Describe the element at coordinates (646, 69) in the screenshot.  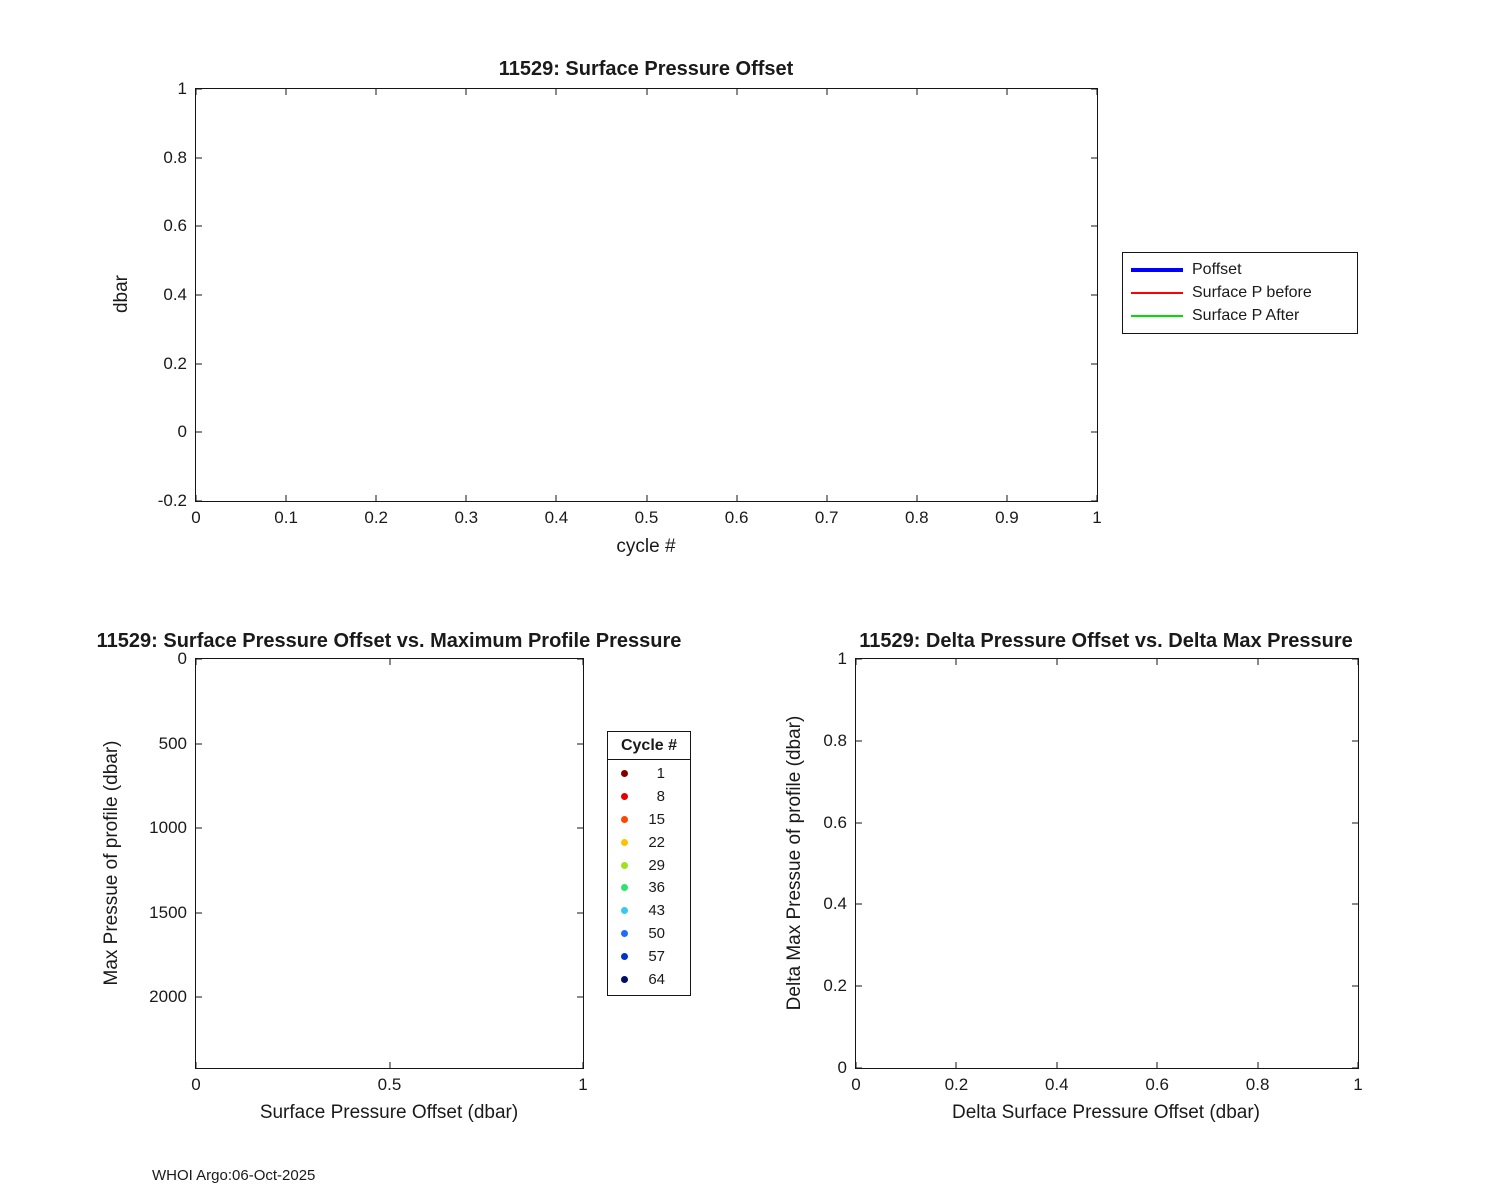
I see `top-chart-title: 11529: Surface Pressure Offset` at that location.